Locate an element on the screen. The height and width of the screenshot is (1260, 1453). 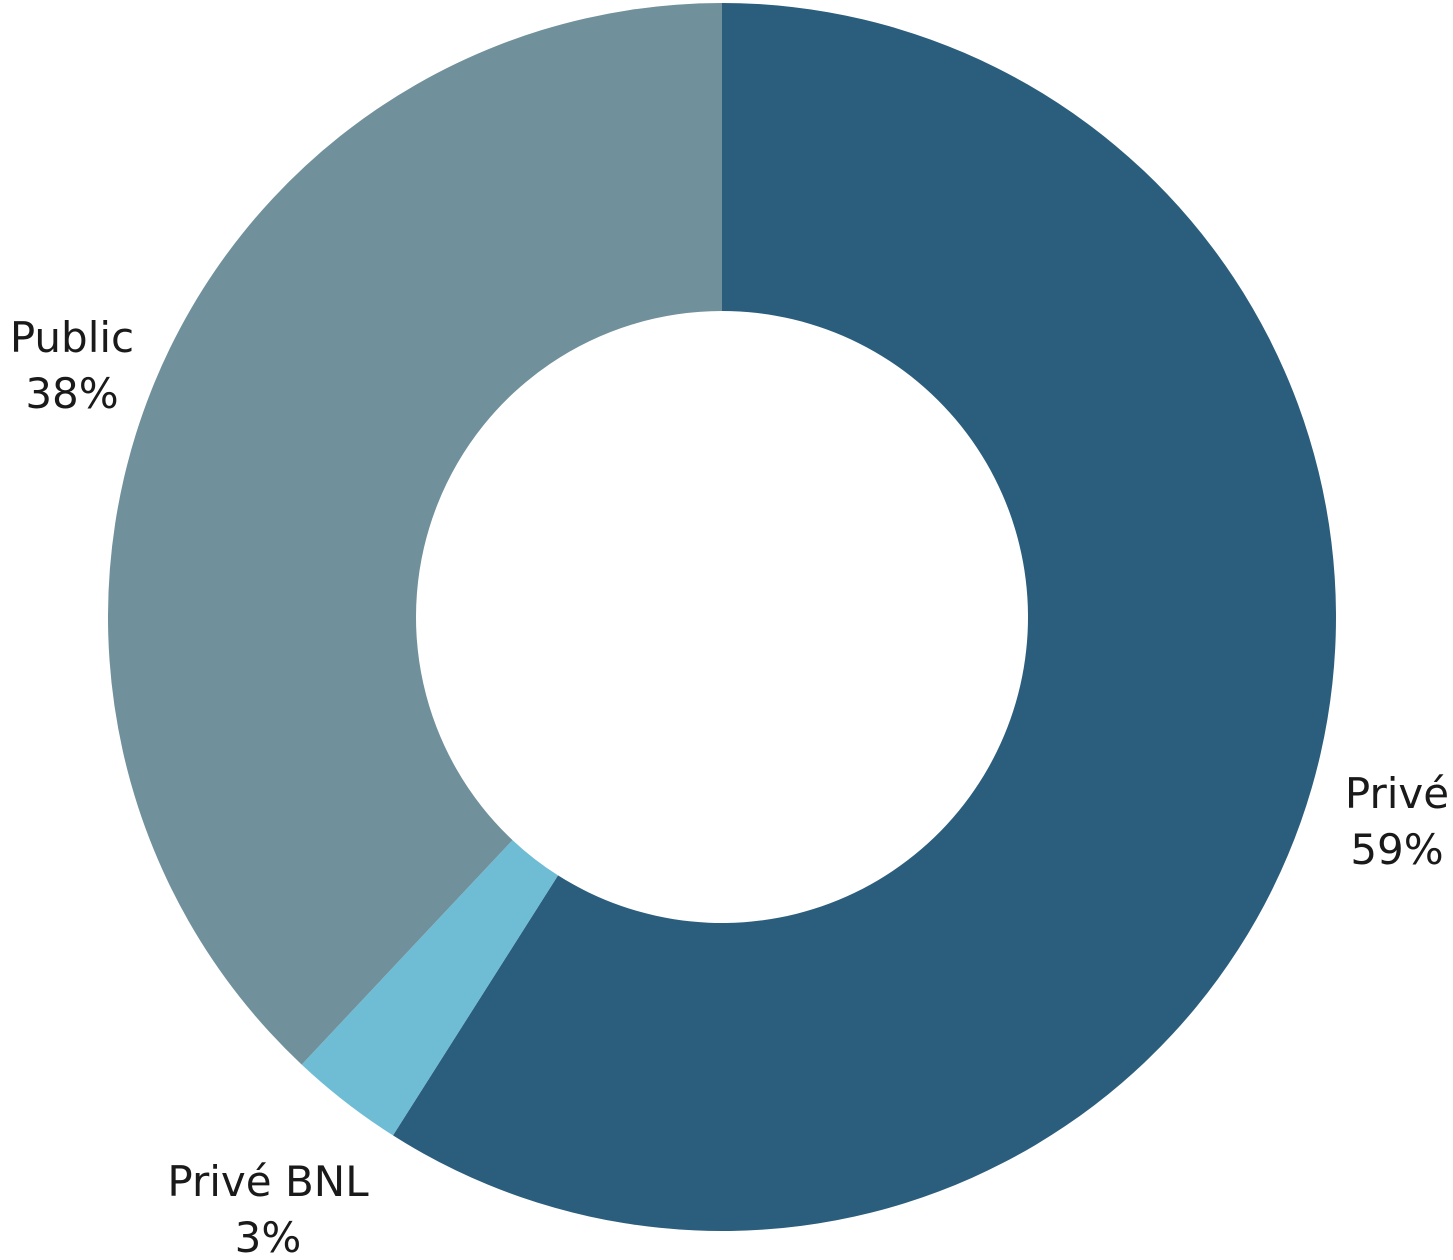
slice-value-label: 59% is located at coordinates (1396, 849).